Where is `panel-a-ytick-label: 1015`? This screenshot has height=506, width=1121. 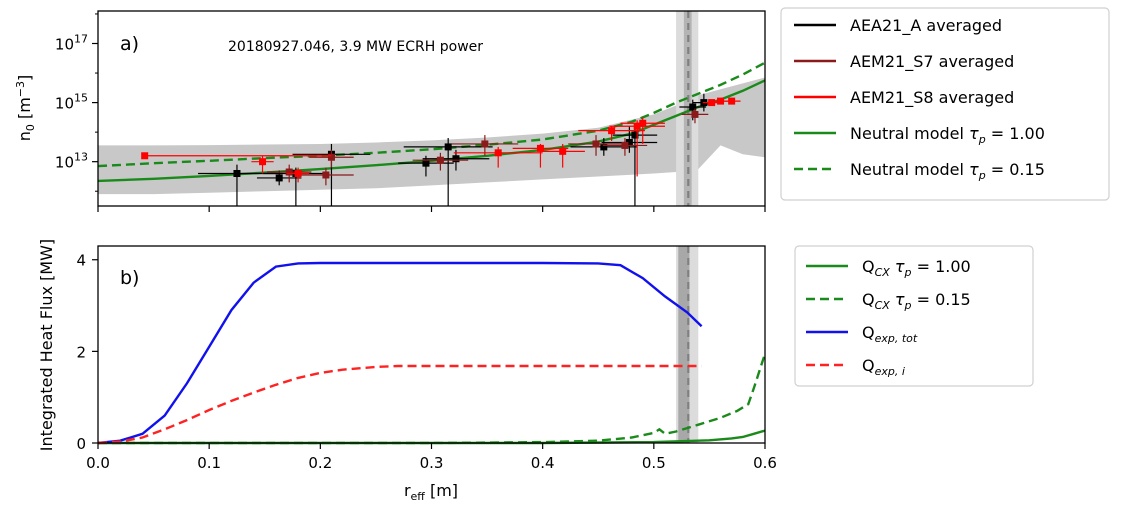 panel-a-ytick-label: 1015 is located at coordinates (71, 102).